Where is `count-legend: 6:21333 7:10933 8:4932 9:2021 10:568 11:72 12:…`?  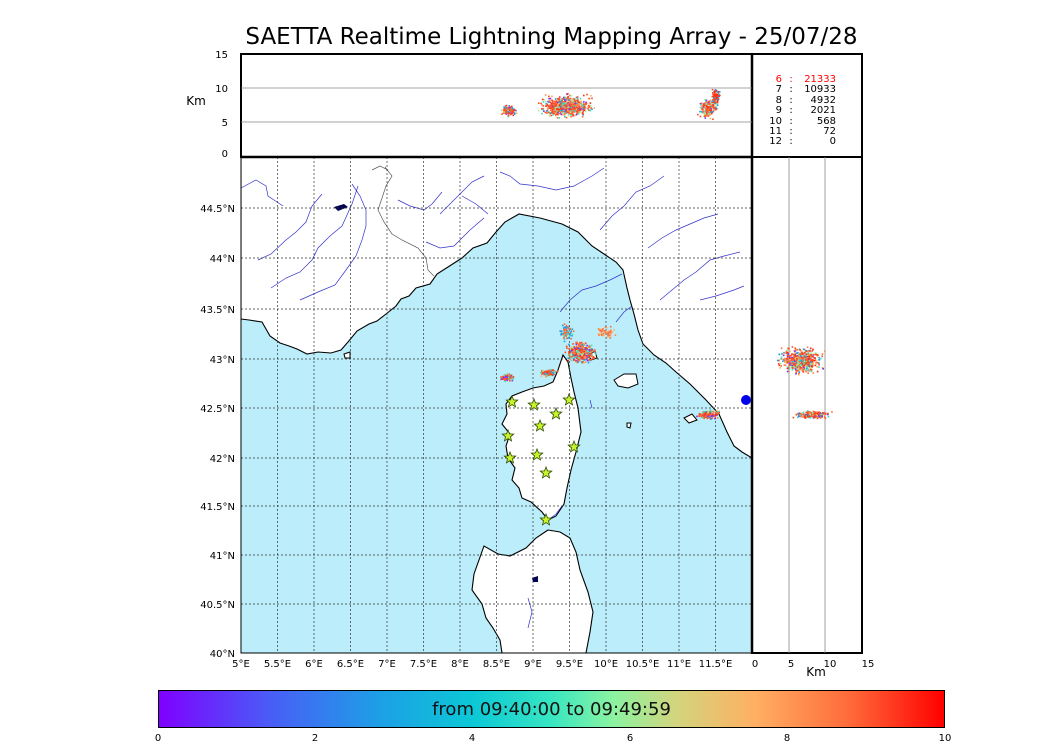
count-legend: 6:21333 7:10933 8:4932 9:2021 10:568 11:72 12:… is located at coordinates (808, 111).